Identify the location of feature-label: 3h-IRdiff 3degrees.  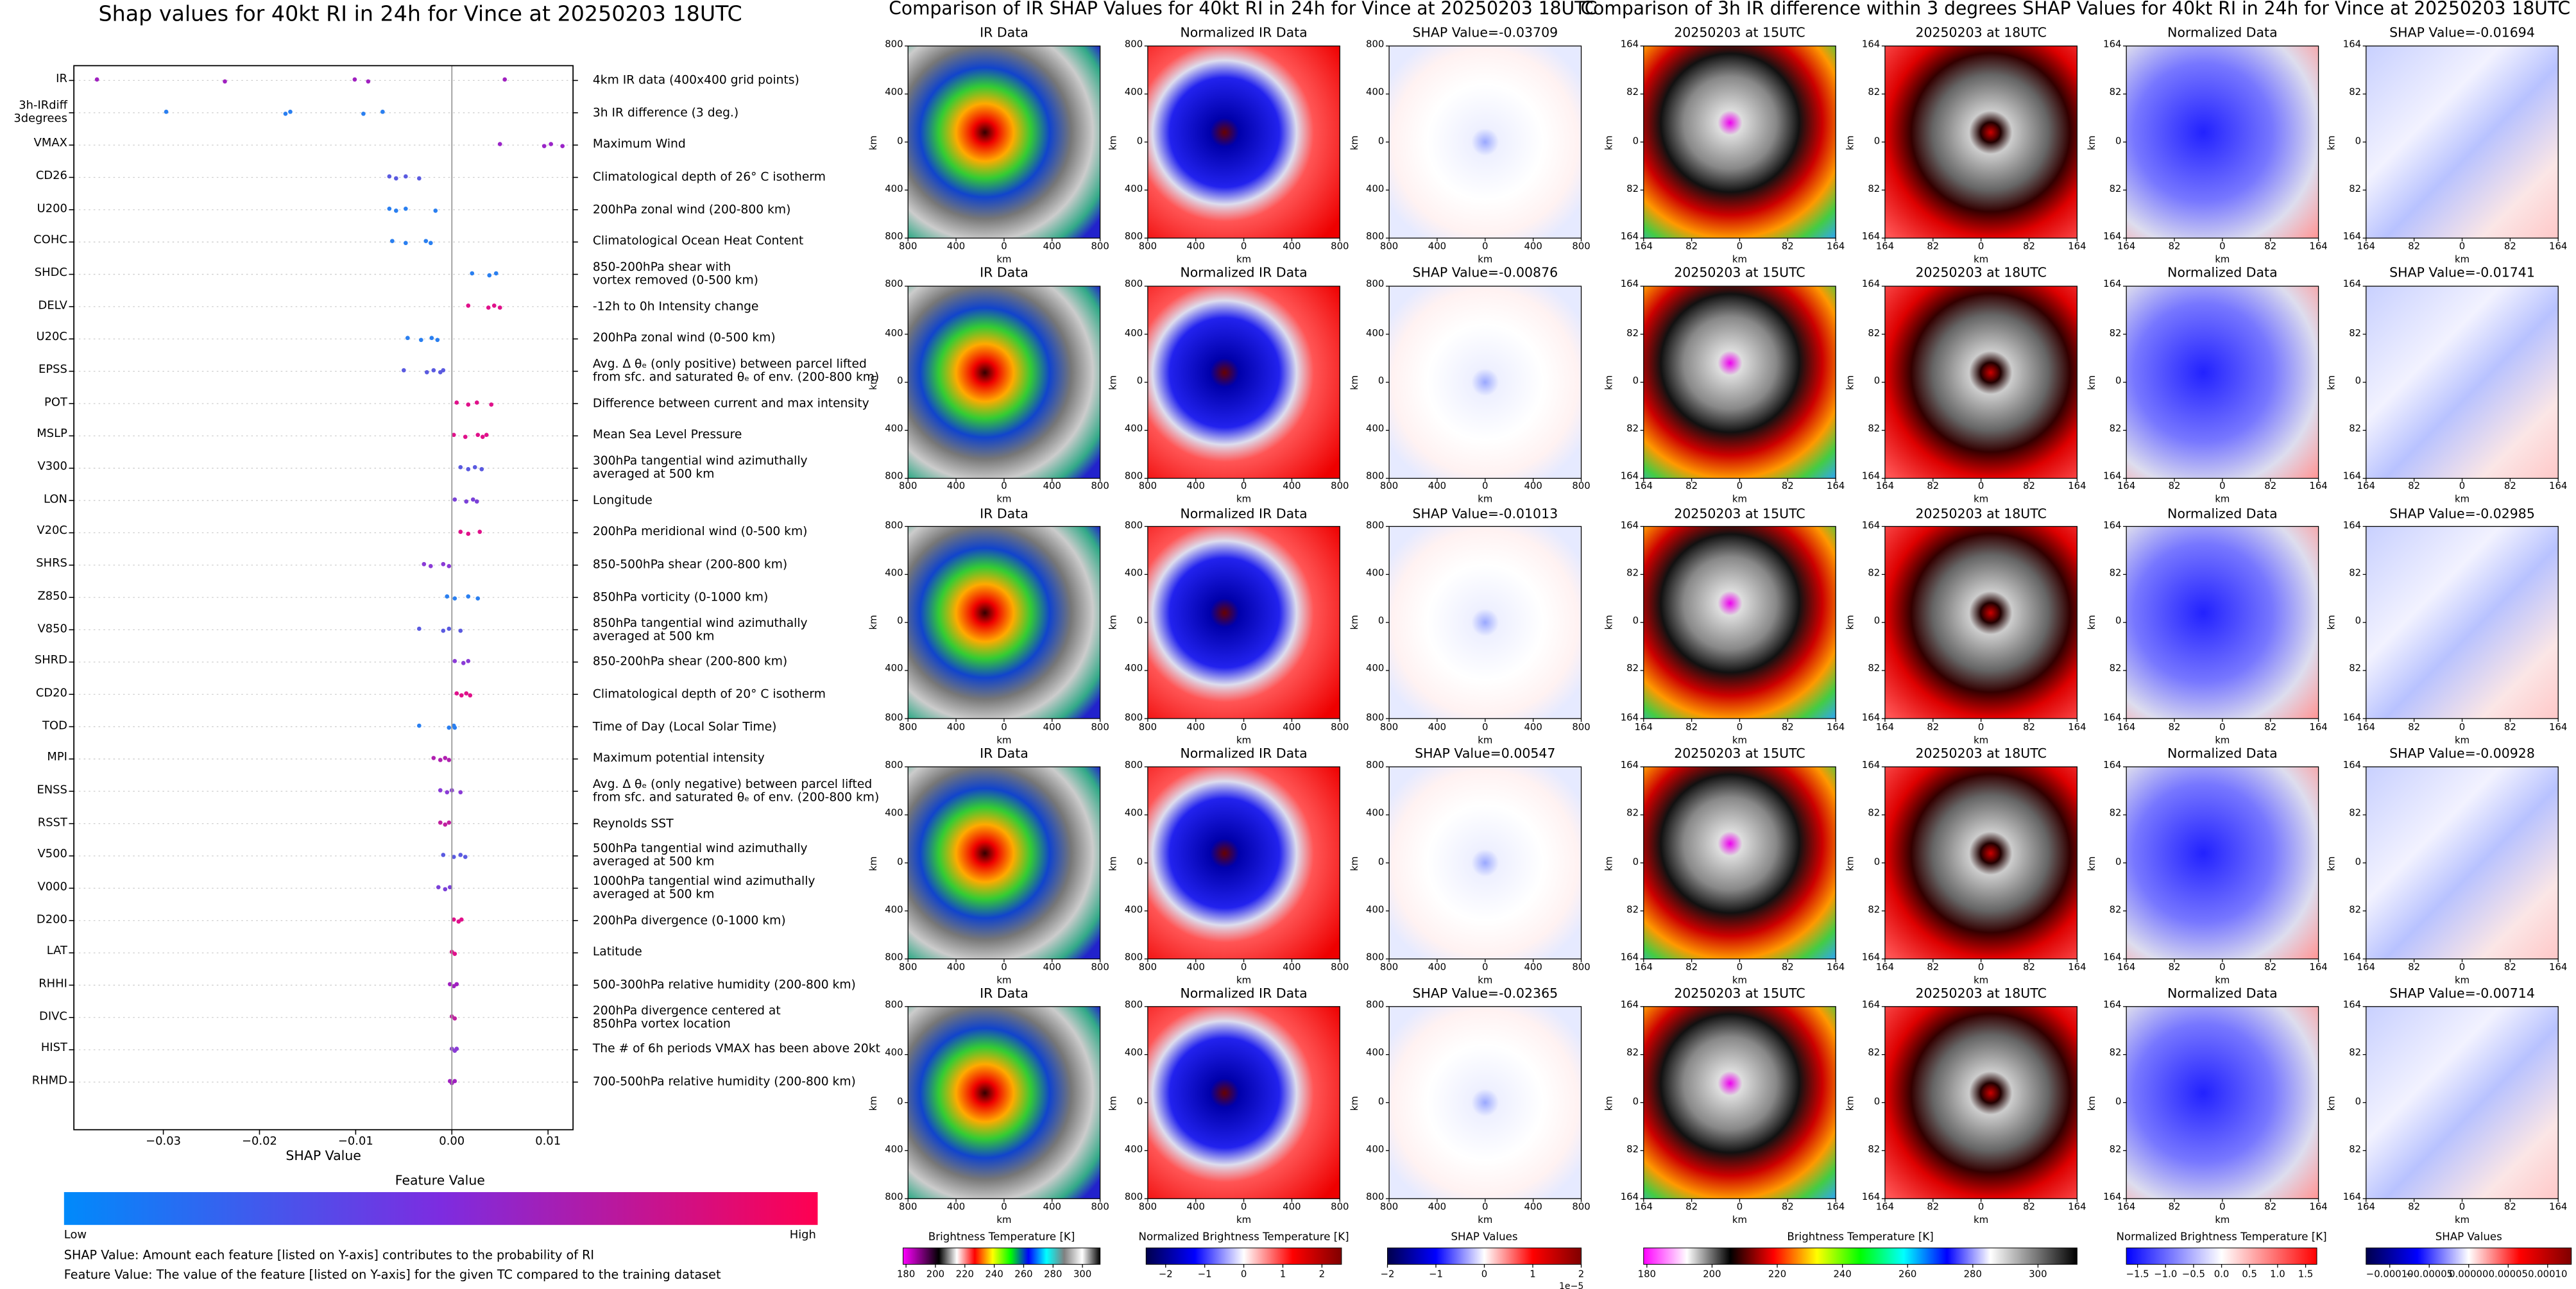
(40, 111).